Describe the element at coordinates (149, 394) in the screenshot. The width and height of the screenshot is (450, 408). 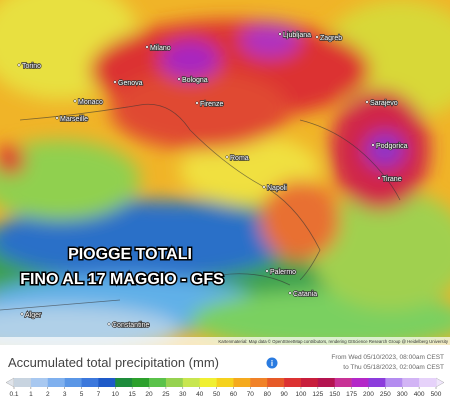
I see `colorbar-label: 20` at that location.